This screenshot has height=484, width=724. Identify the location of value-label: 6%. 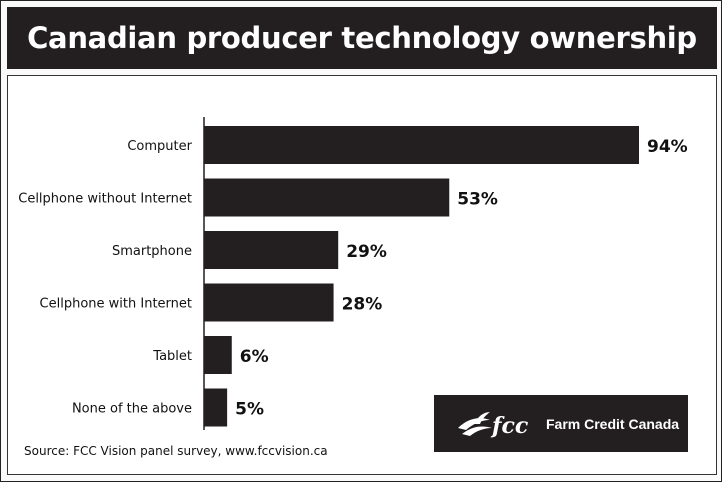
(254, 357).